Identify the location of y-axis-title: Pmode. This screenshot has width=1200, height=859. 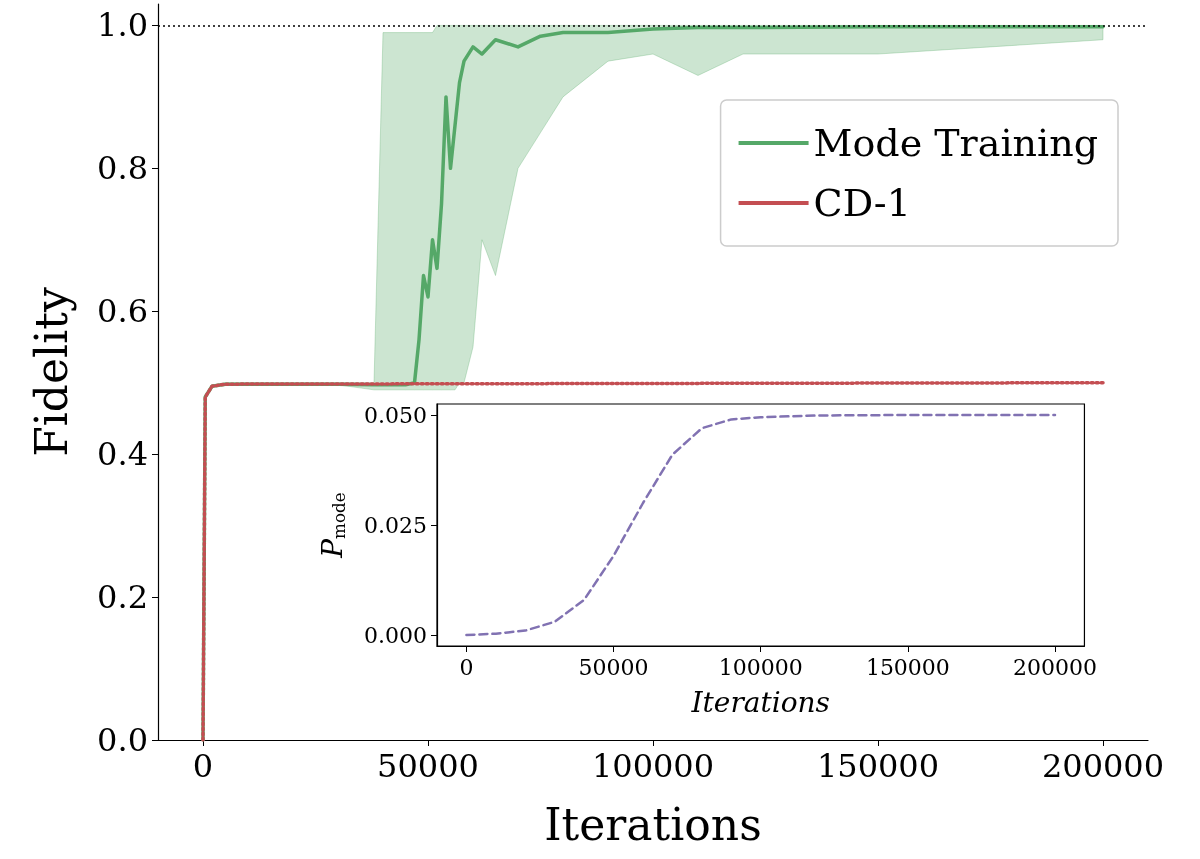
(332, 525).